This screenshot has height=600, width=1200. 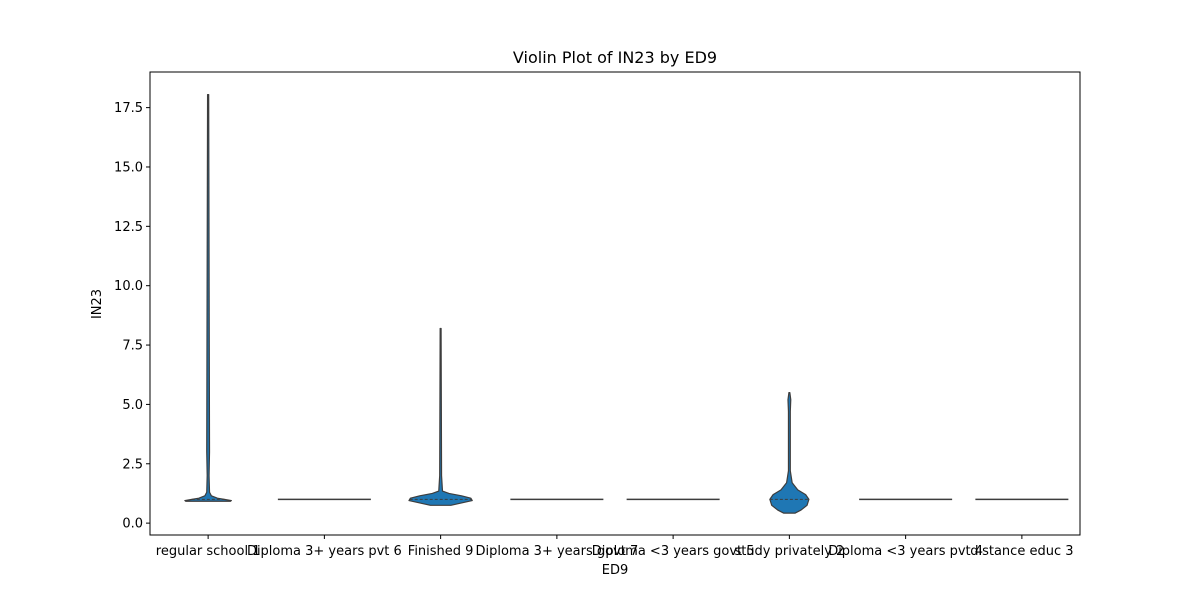 I want to click on x-tick-label: Diploma 3+ years govt 7, so click(x=556, y=551).